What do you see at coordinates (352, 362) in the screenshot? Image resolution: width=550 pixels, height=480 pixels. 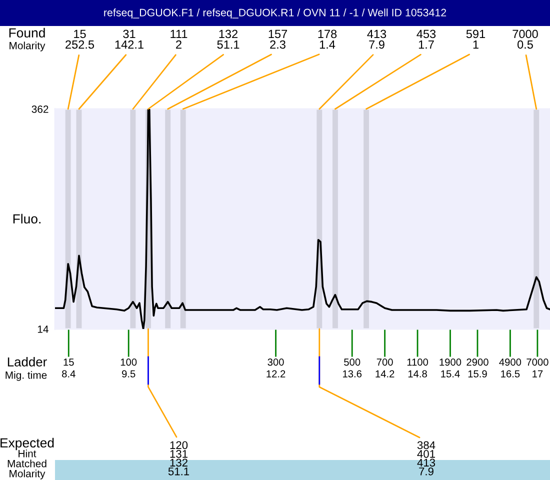 I see `text: 500` at bounding box center [352, 362].